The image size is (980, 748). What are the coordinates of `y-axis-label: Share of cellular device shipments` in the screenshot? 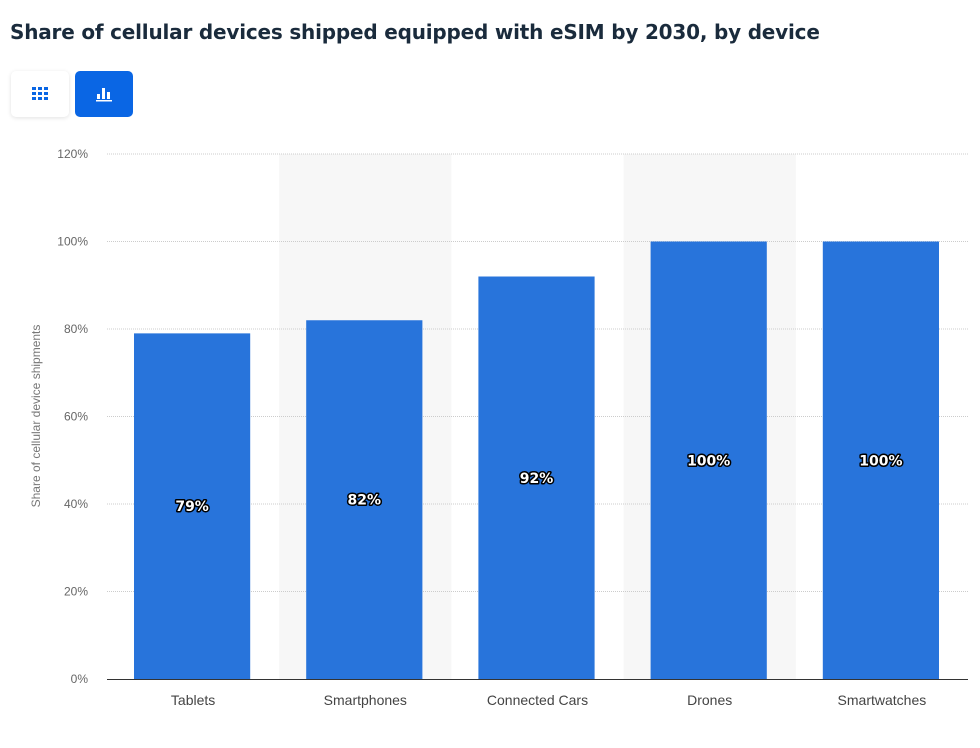 It's located at (36, 416).